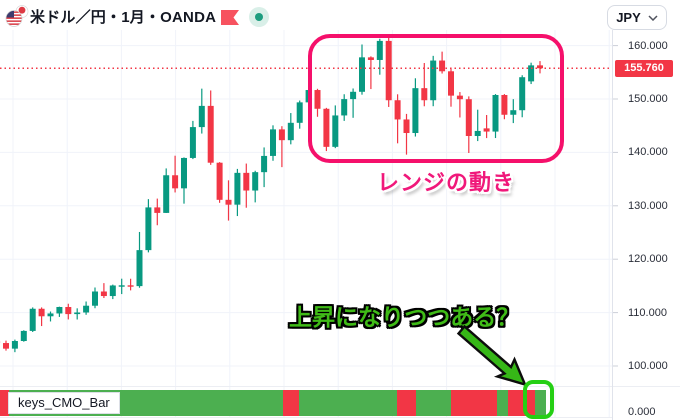 This screenshot has height=420, width=680. Describe the element at coordinates (648, 99) in the screenshot. I see `price-tick-label: 150.000` at that location.